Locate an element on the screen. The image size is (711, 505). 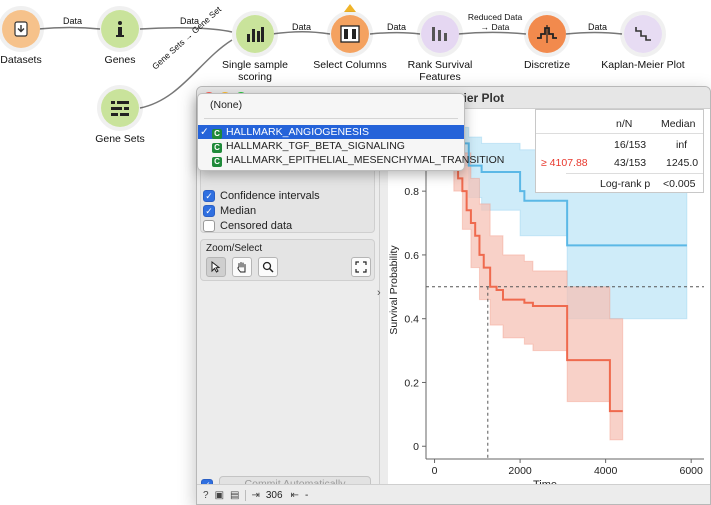
x-tick-label: 6000 is located at coordinates (691, 471).